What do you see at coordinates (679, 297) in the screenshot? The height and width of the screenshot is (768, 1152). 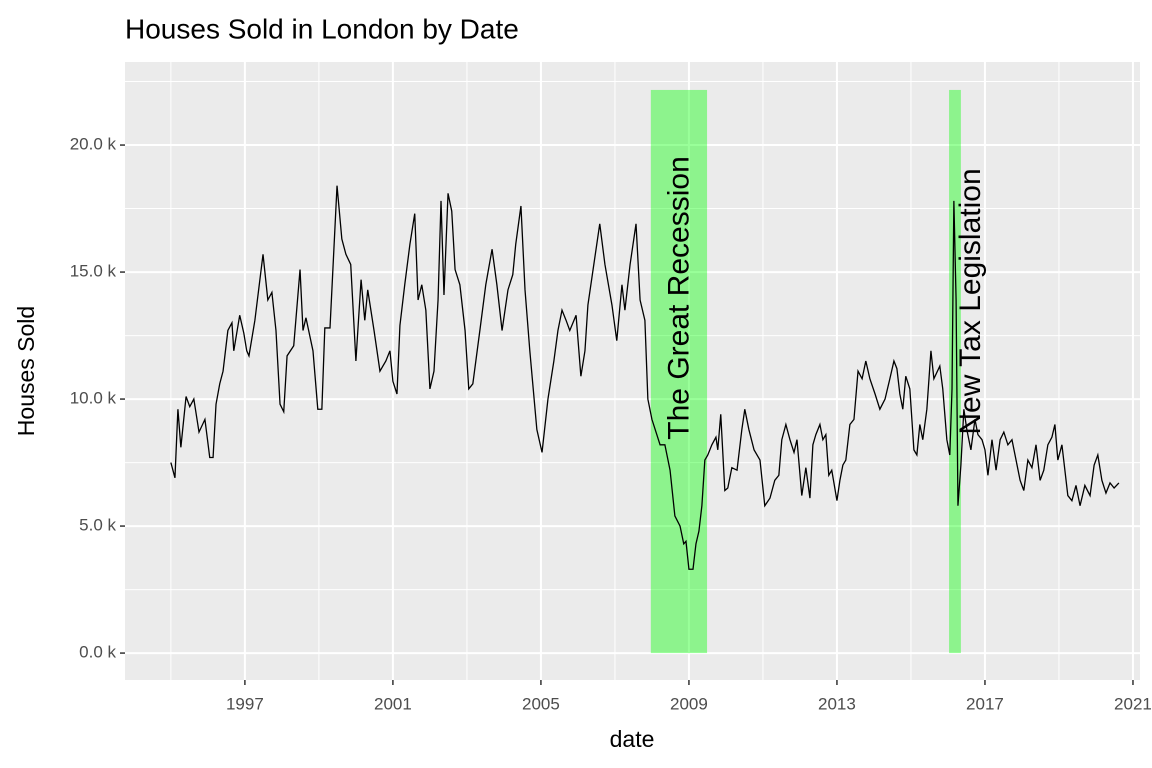 I see `annotation-label: The Great Recession` at bounding box center [679, 297].